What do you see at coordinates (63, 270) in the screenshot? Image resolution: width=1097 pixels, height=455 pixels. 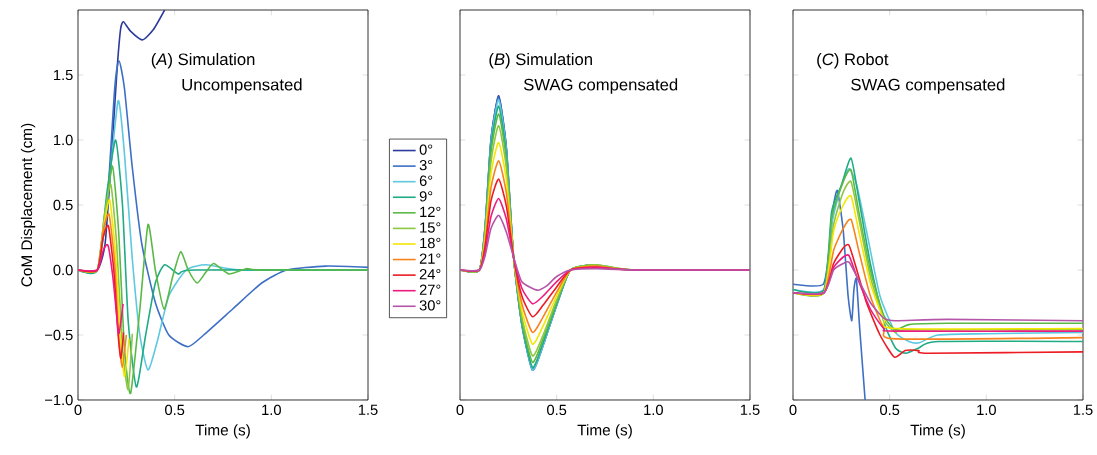 I see `y-tick-label: 0.0` at bounding box center [63, 270].